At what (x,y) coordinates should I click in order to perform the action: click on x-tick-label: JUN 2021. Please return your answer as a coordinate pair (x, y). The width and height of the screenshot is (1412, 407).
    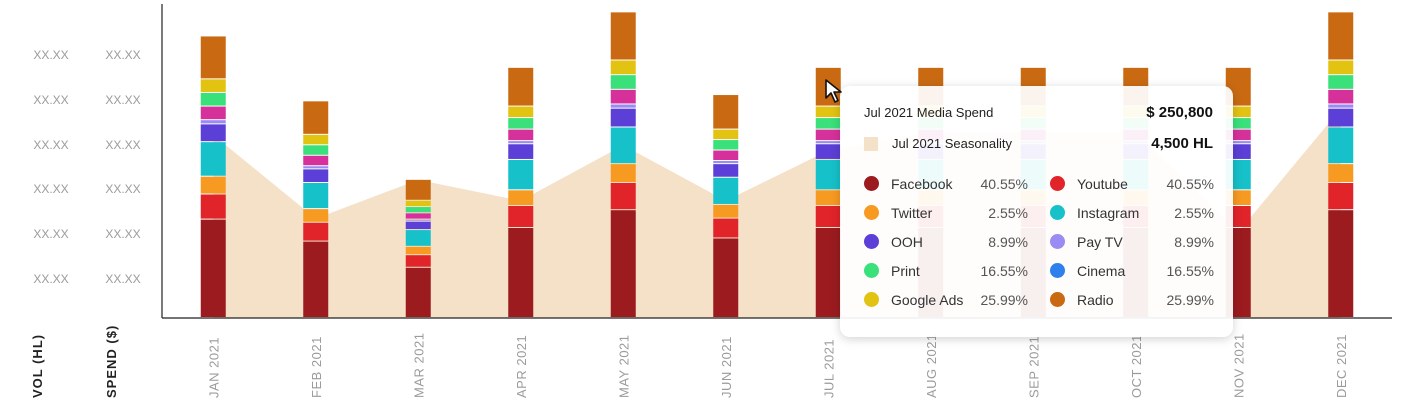
    Looking at the image, I should click on (726, 367).